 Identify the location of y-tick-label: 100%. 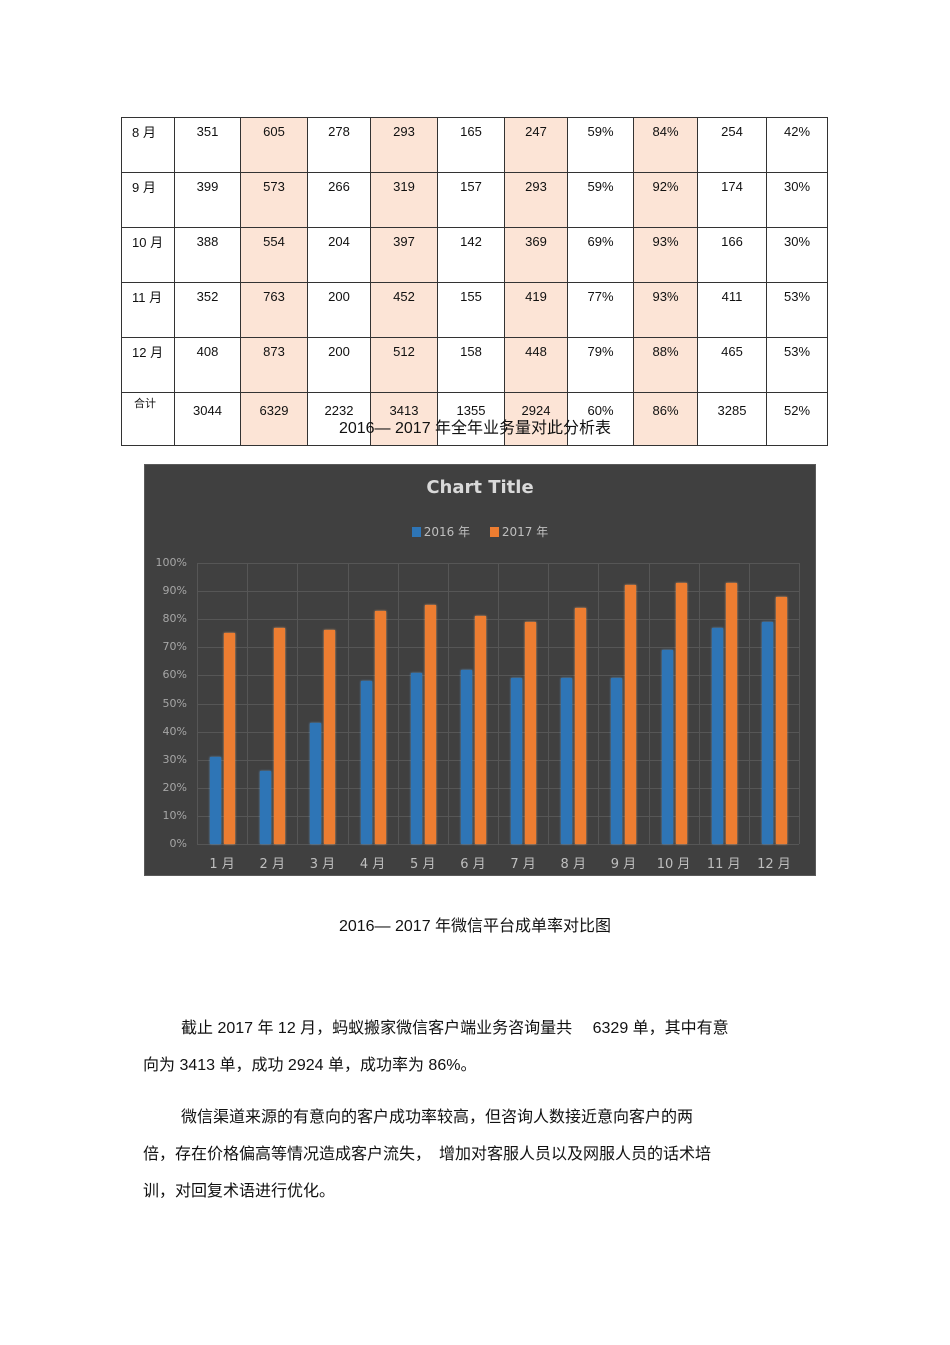
(171, 562).